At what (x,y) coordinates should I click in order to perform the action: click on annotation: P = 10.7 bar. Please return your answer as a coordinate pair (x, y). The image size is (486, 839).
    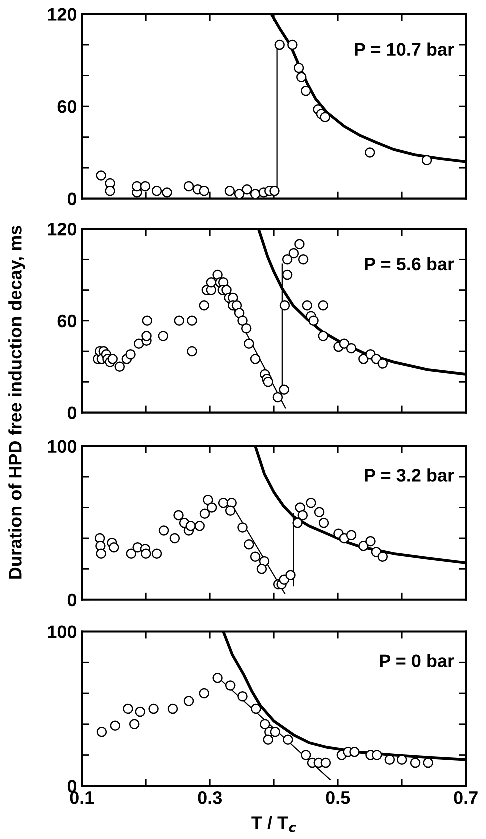
    Looking at the image, I should click on (404, 49).